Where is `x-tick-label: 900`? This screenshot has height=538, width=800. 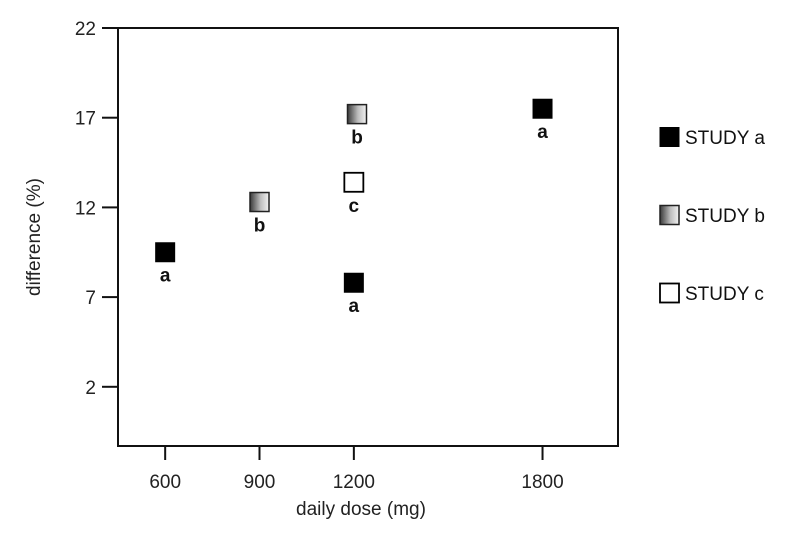
x-tick-label: 900 is located at coordinates (260, 482).